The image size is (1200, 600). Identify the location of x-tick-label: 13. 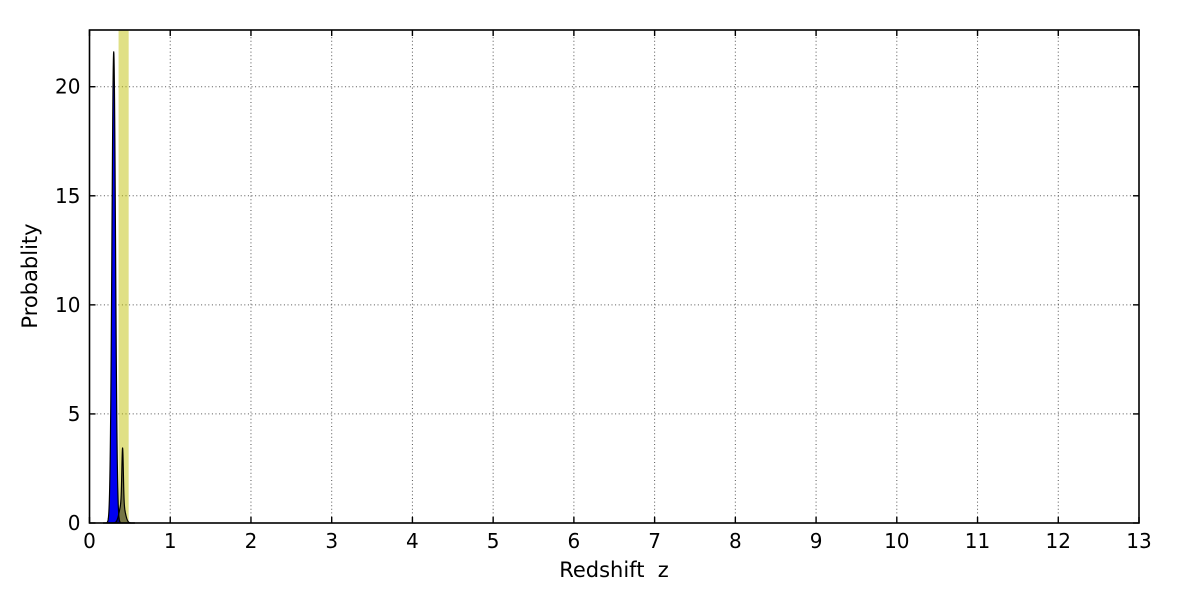
(1138, 541).